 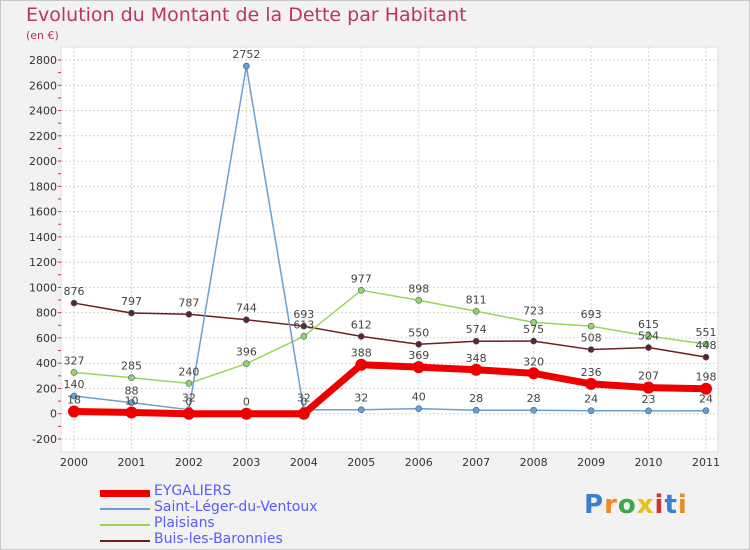 I want to click on y-tick-label: 800, so click(x=46, y=313).